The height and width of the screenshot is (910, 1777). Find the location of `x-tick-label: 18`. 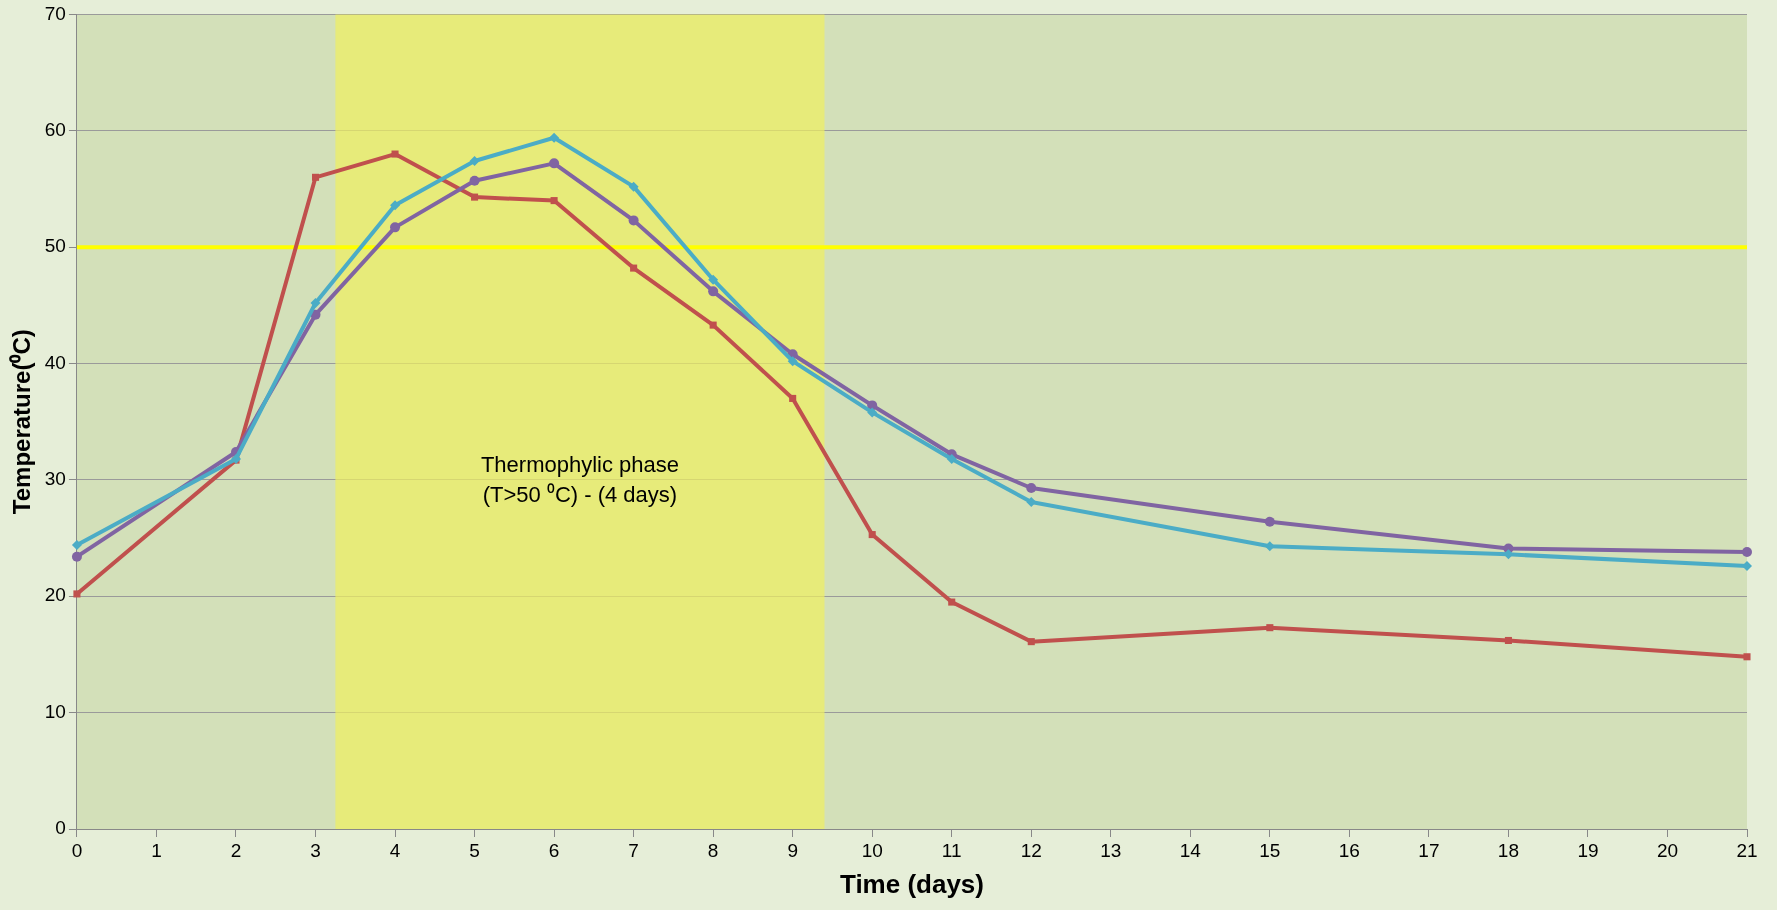

x-tick-label: 18 is located at coordinates (1508, 850).